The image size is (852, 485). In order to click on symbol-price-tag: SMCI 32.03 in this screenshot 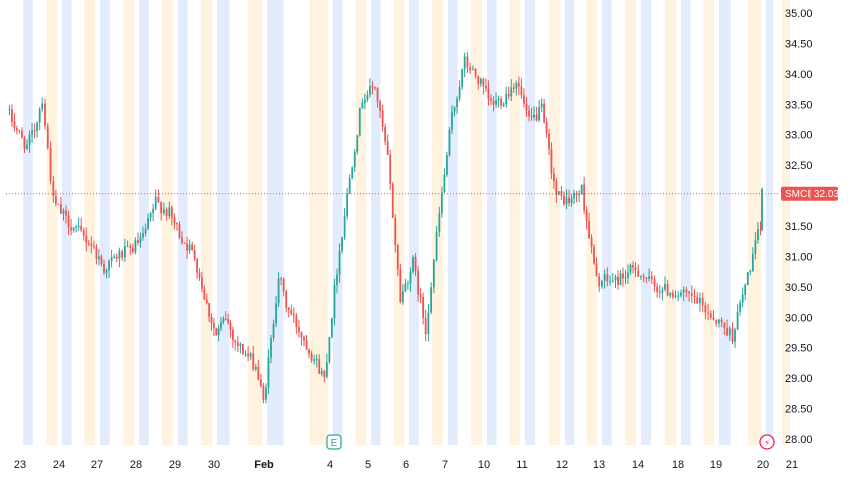, I will do `click(810, 193)`.